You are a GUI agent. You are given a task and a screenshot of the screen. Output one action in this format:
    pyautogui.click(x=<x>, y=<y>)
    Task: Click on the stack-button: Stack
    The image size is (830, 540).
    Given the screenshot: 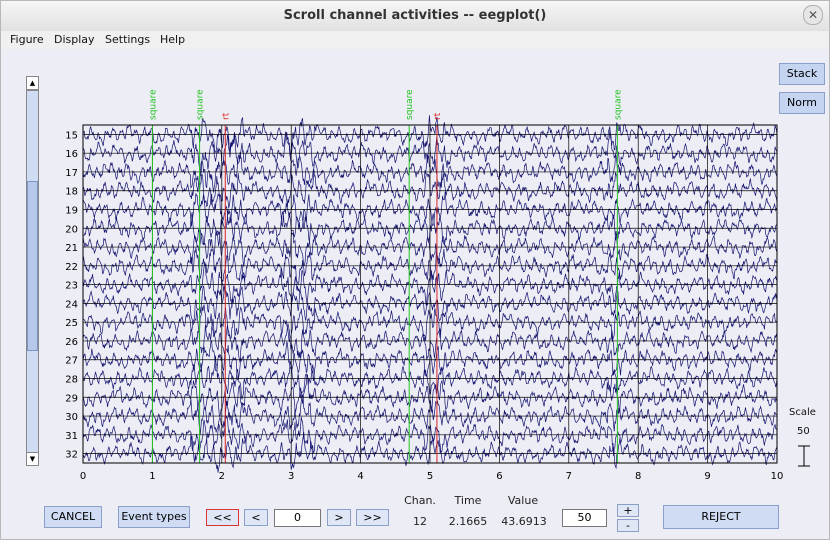 What is the action you would take?
    pyautogui.click(x=802, y=74)
    